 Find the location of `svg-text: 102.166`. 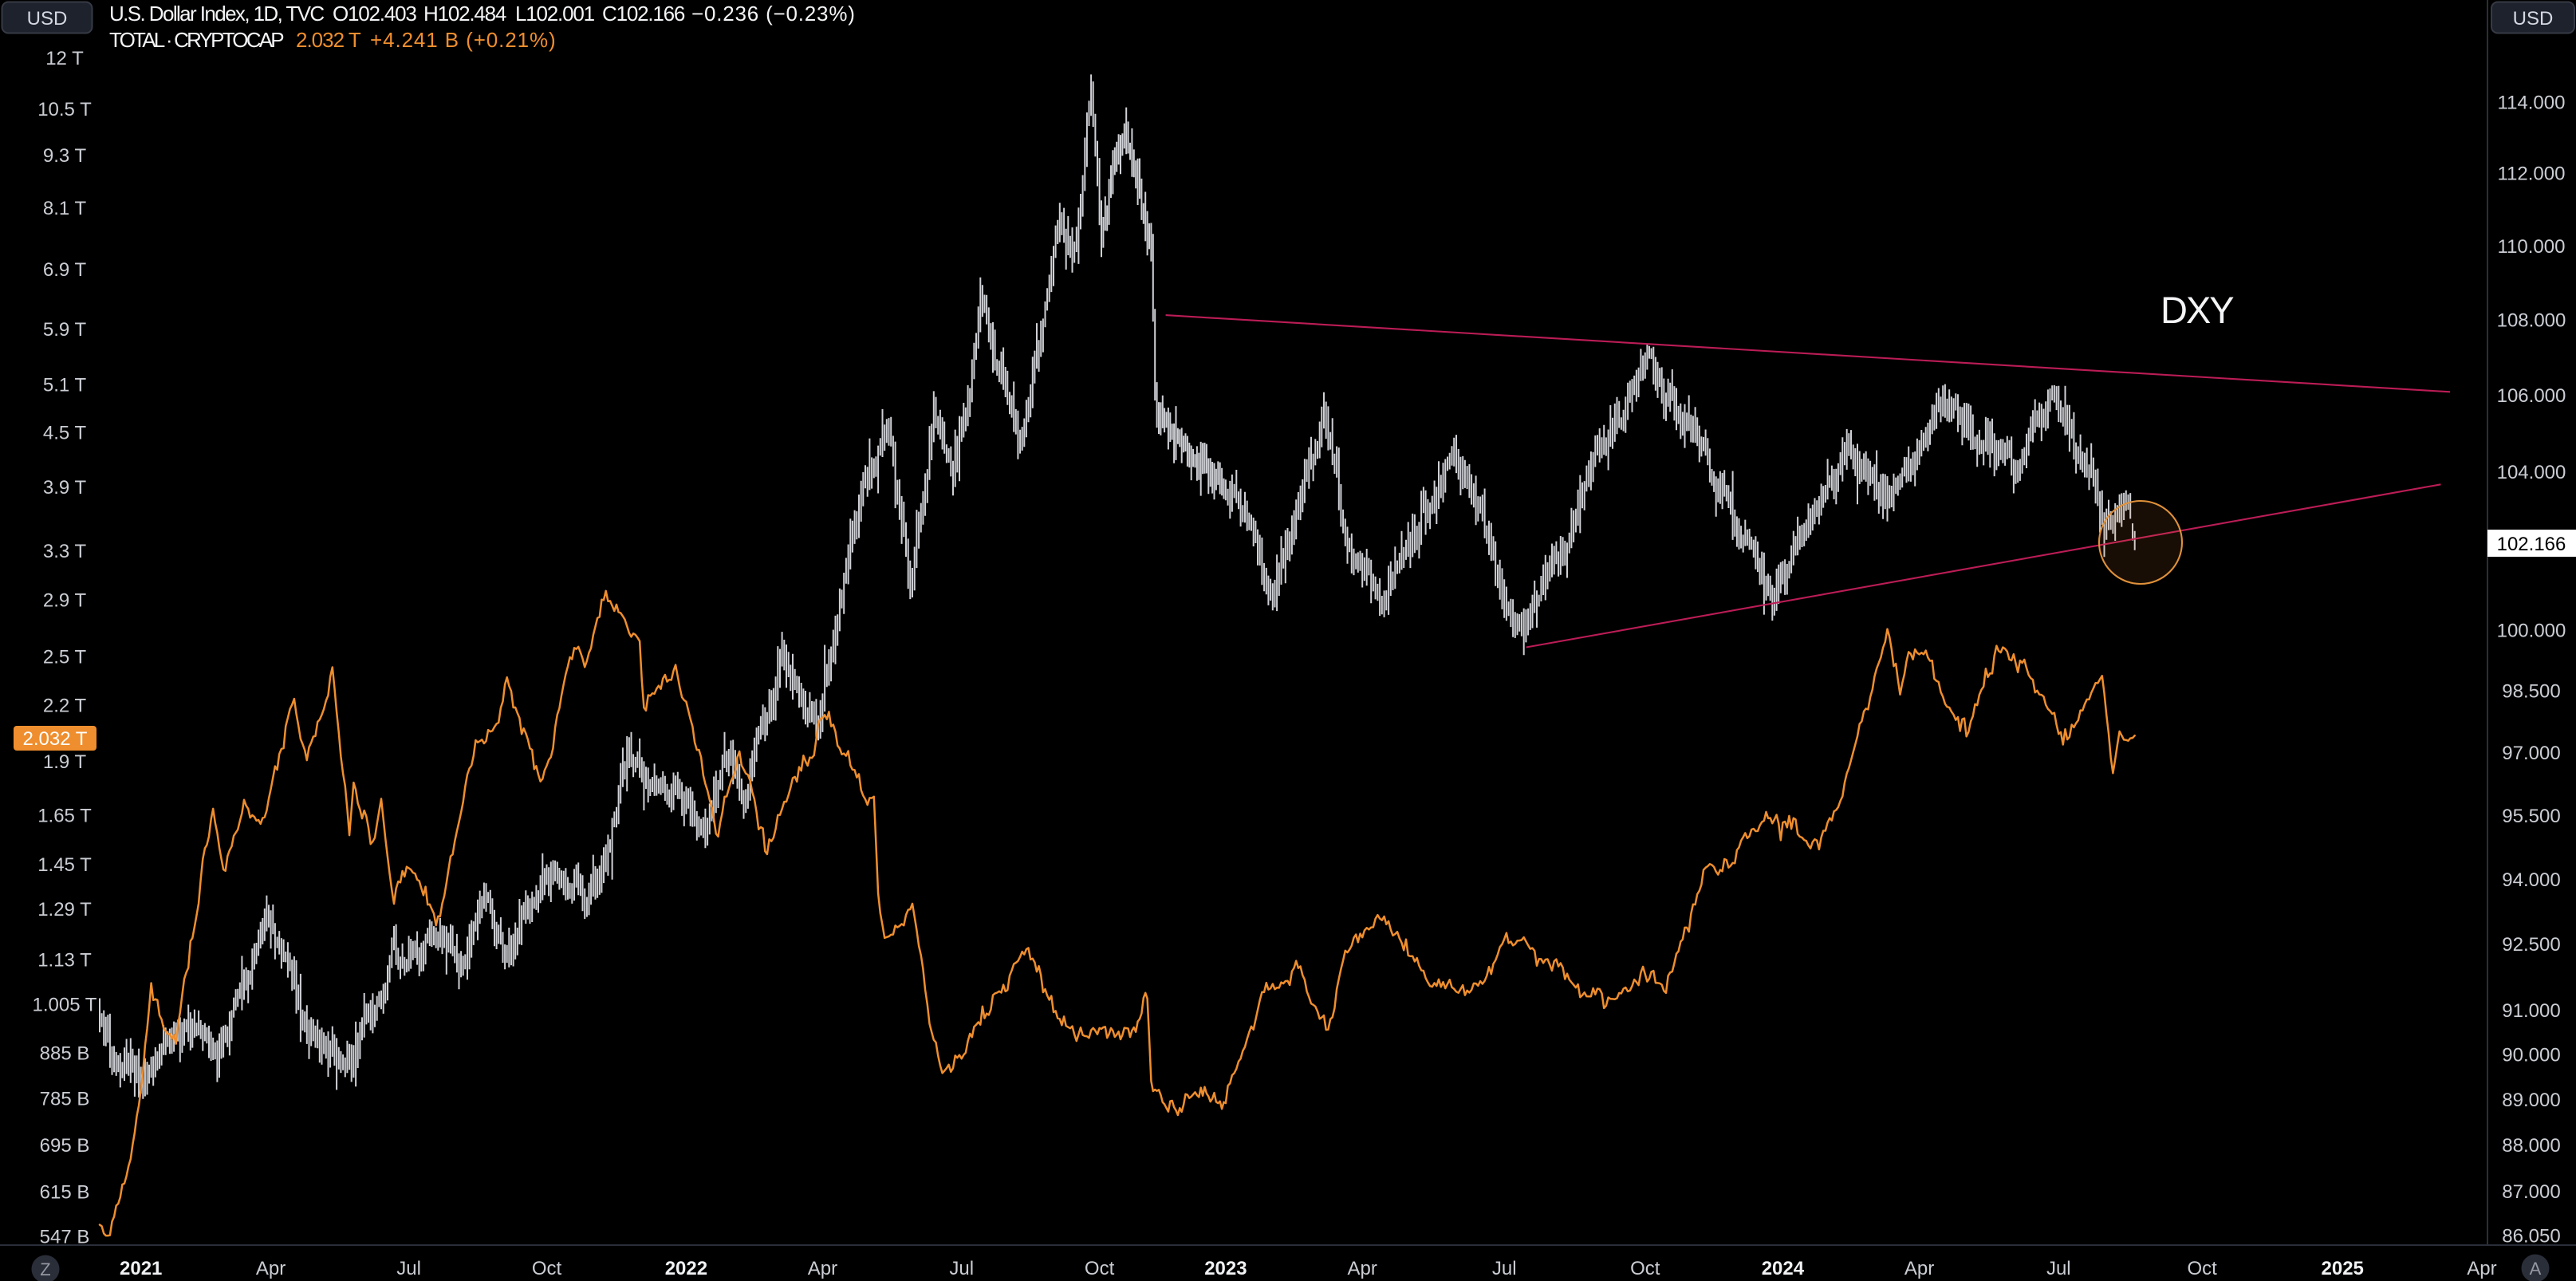

svg-text: 102.166 is located at coordinates (2531, 544).